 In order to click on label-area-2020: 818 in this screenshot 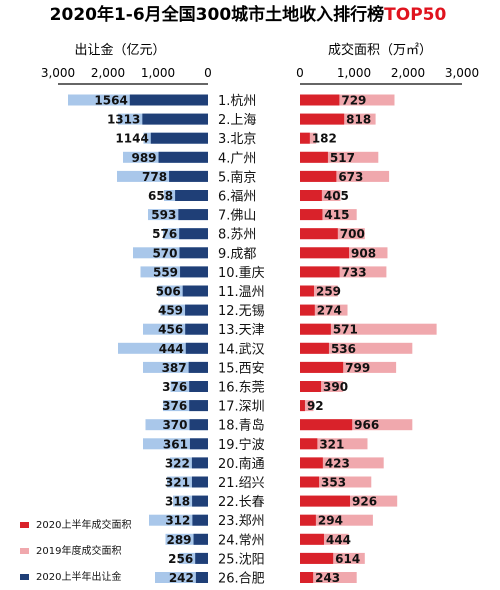, I will do `click(358, 120)`.